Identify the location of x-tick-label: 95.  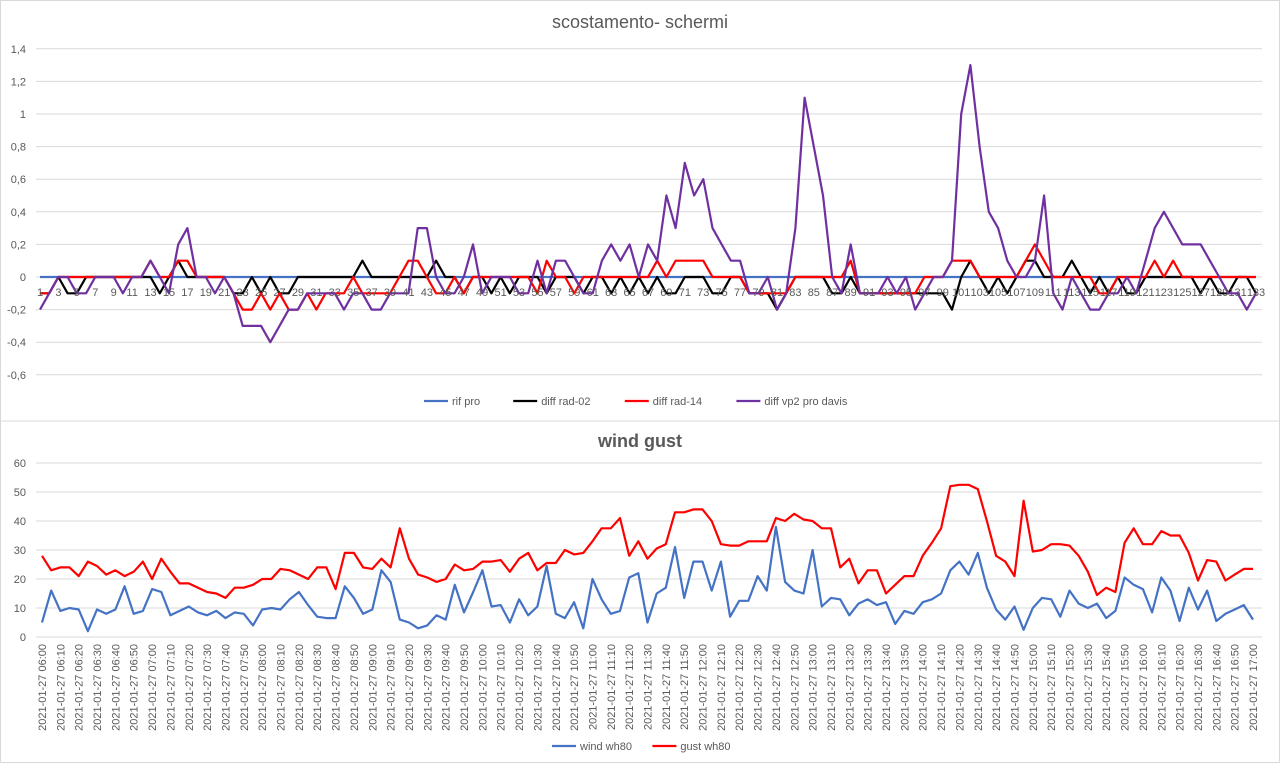
(906, 293).